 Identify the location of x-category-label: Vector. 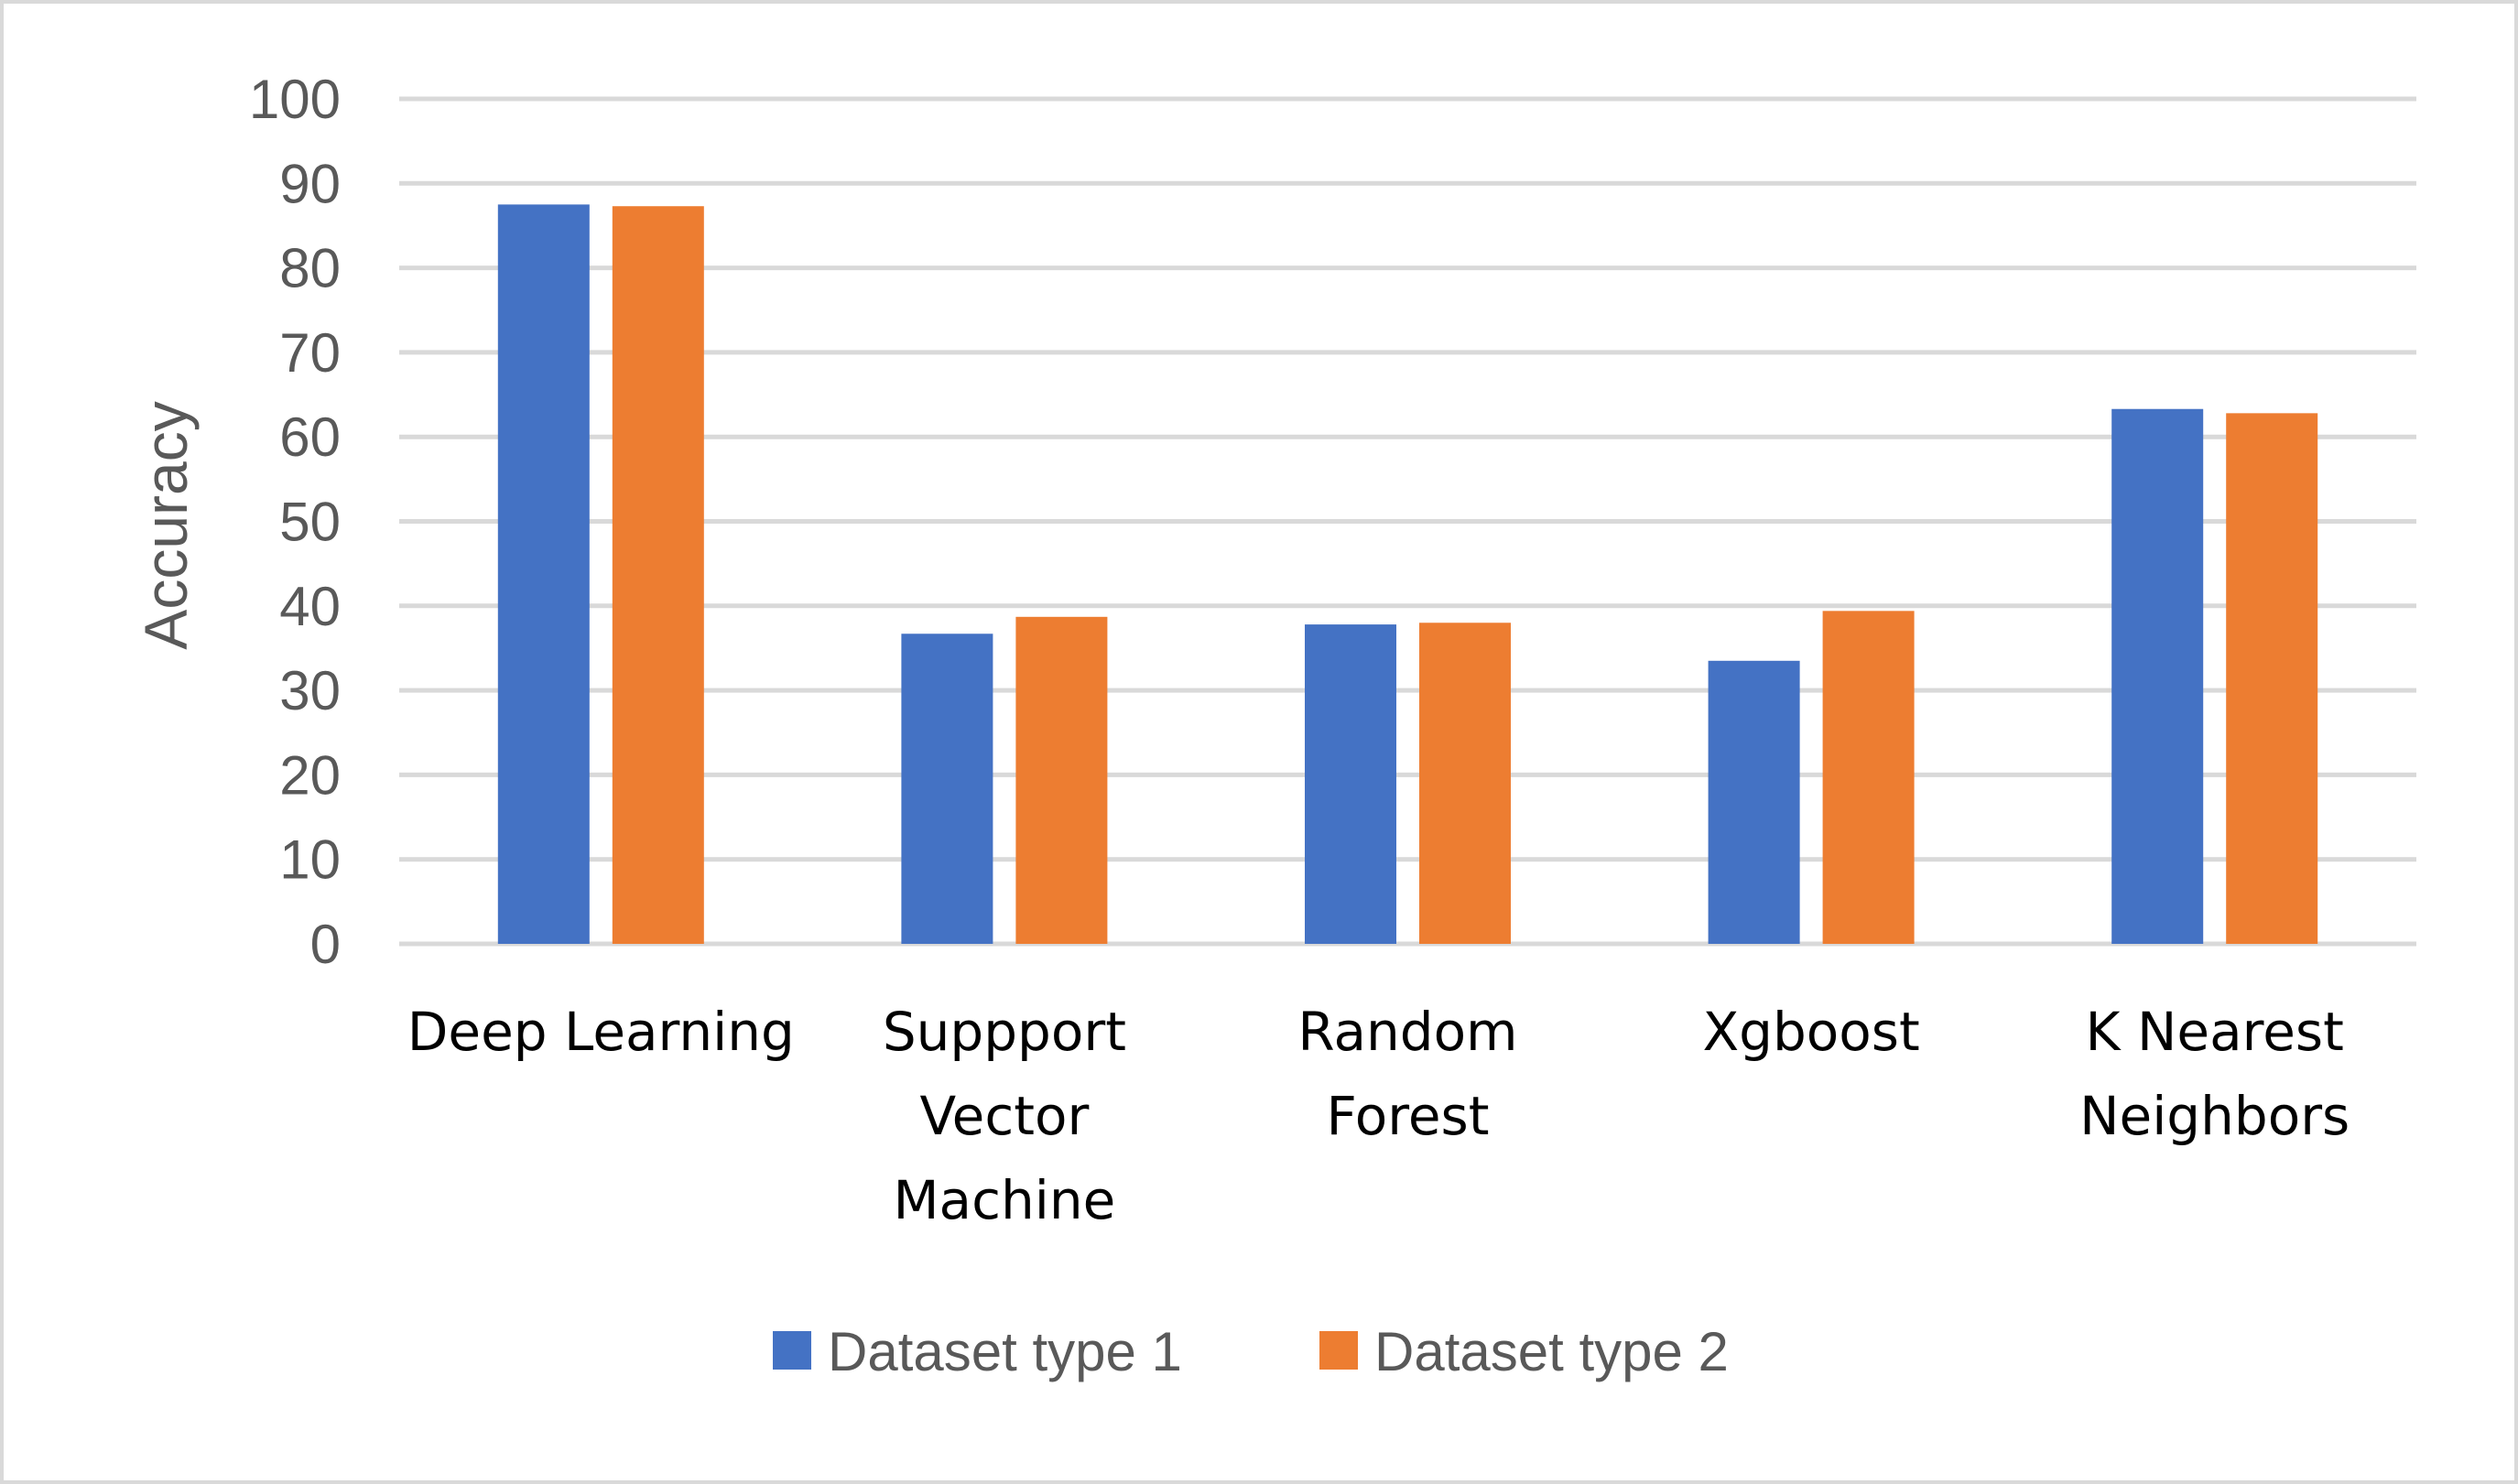
(1004, 1116).